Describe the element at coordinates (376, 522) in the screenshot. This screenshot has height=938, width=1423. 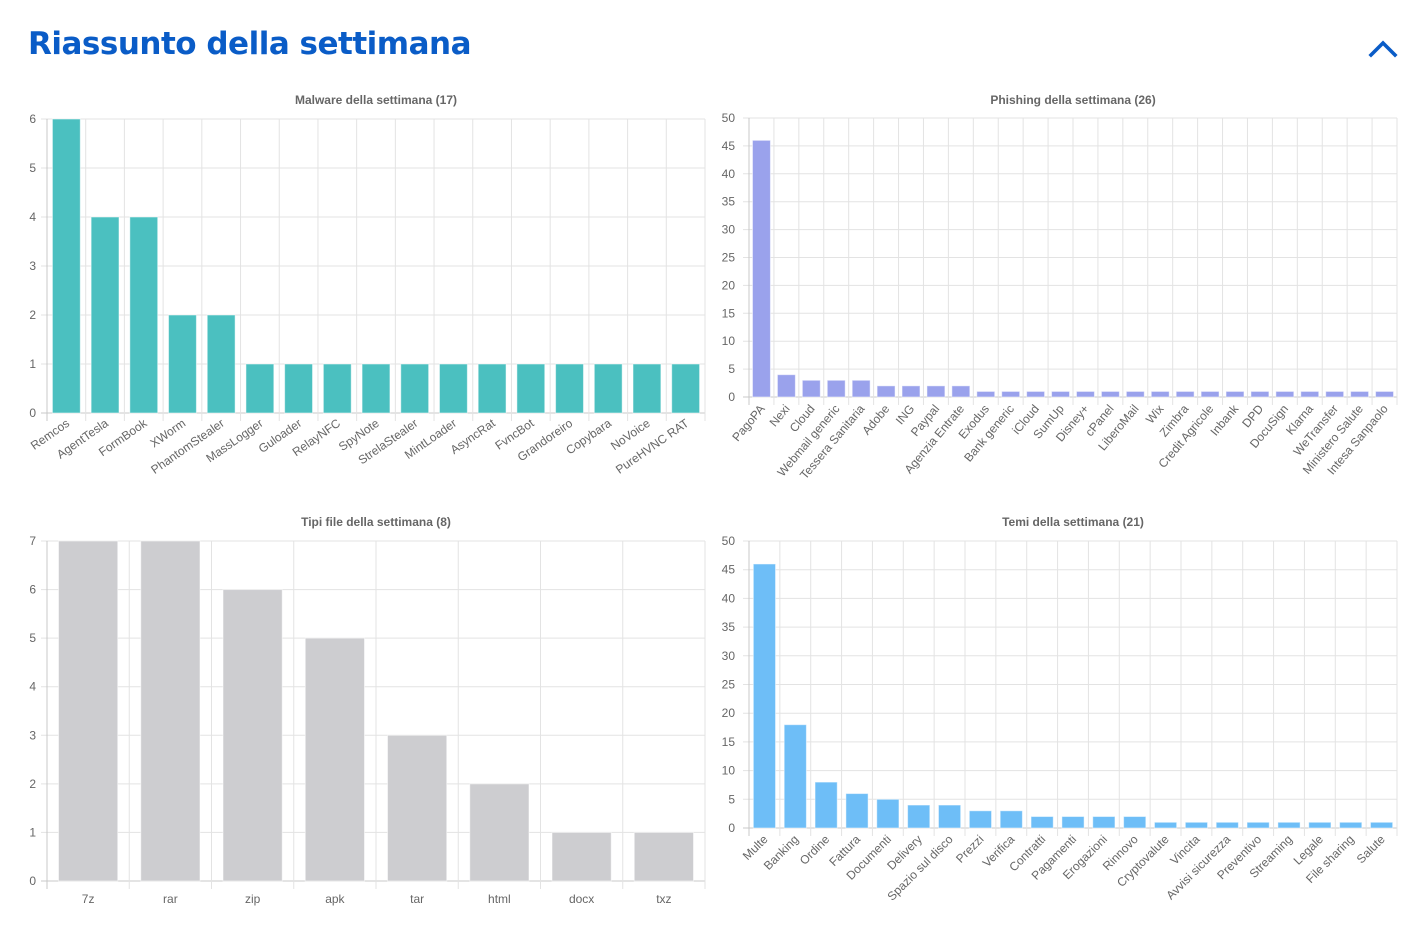
I see `chart-title: Tipi file della settimana (8)` at that location.